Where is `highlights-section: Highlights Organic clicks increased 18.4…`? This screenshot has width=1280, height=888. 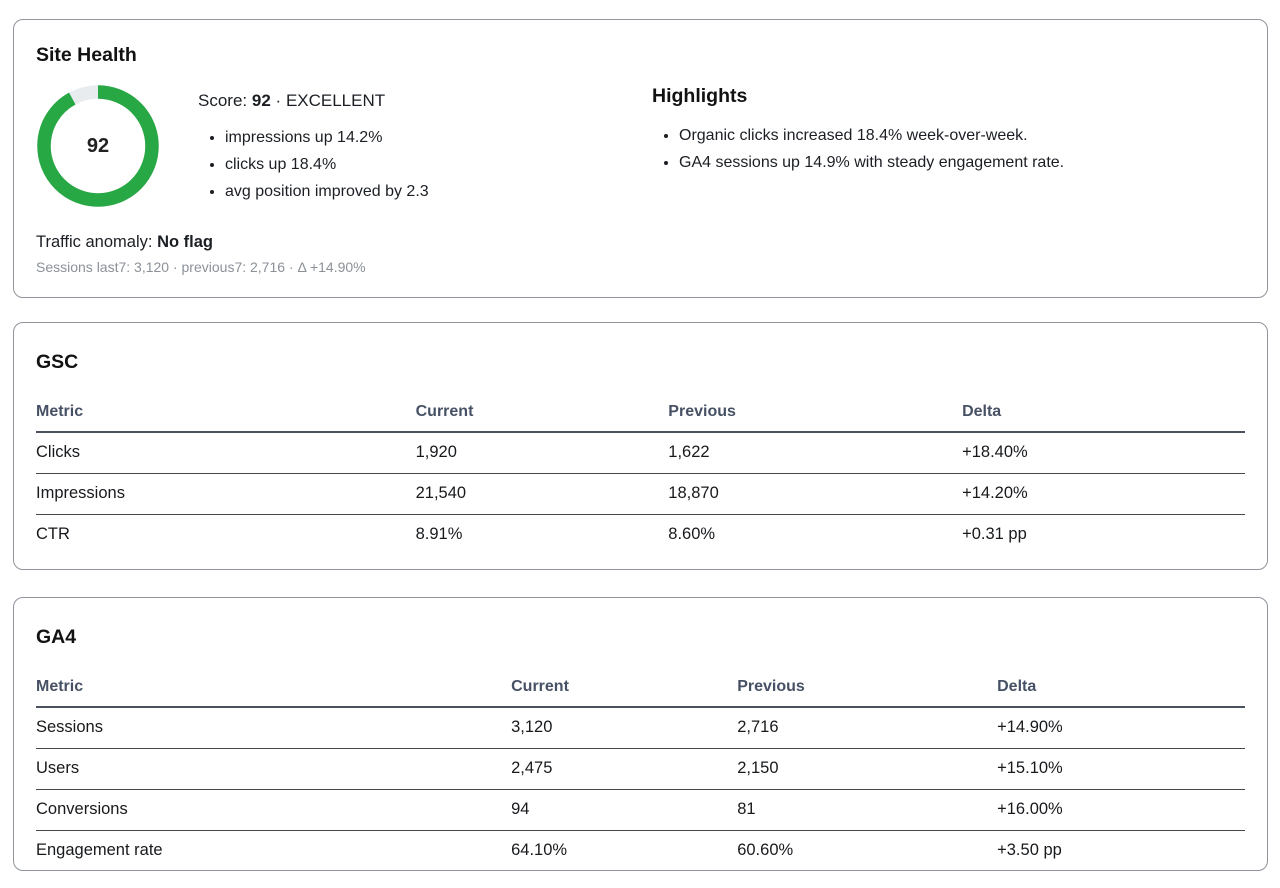 highlights-section: Highlights Organic clicks increased 18.4… is located at coordinates (948, 146).